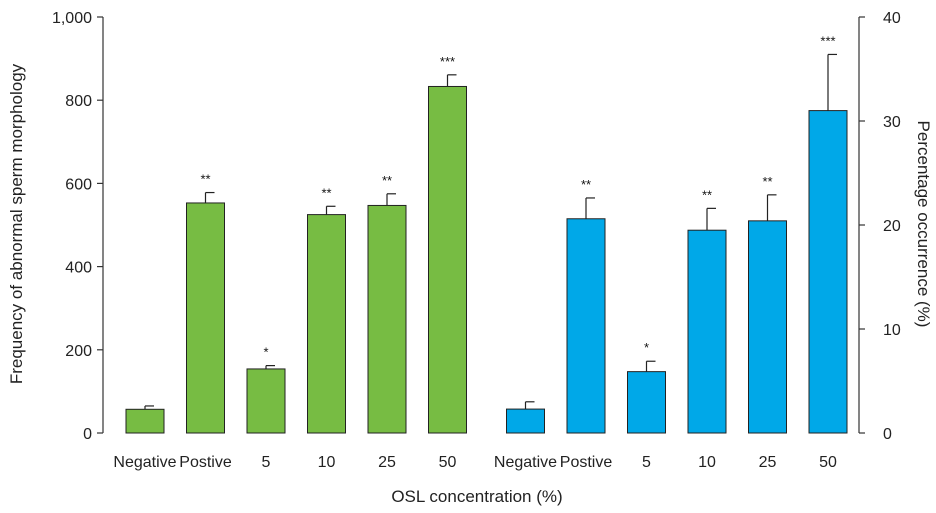  Describe the element at coordinates (78, 268) in the screenshot. I see `y-left-tick-label: 400` at that location.